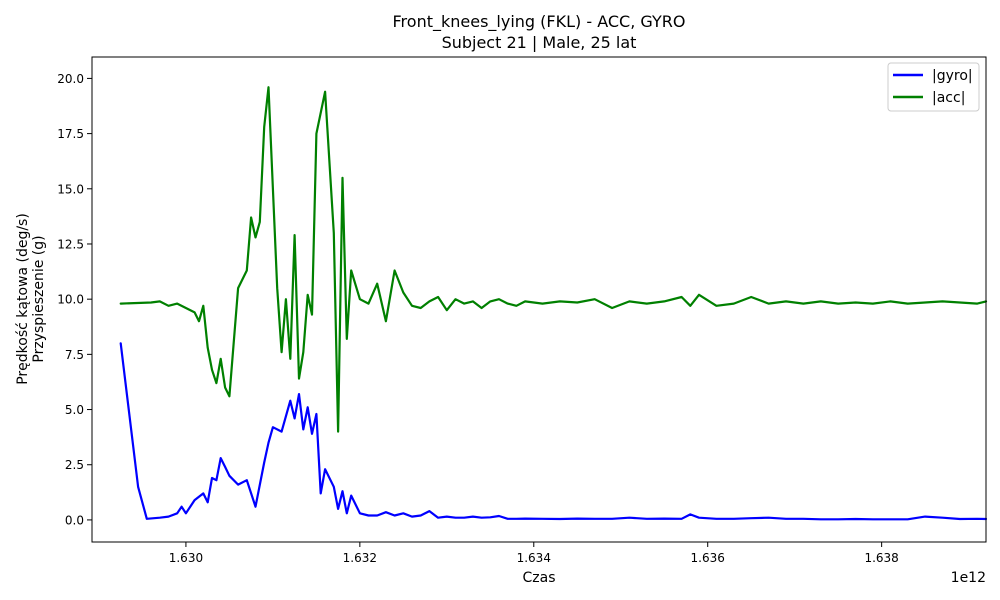  What do you see at coordinates (70, 244) in the screenshot?
I see `y-tick-label: 12.5` at bounding box center [70, 244].